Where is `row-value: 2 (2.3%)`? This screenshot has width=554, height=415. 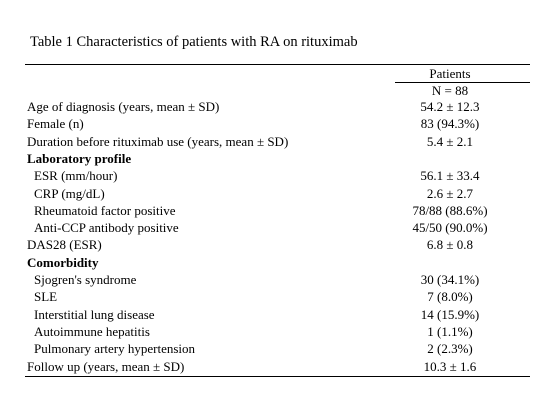 row-value: 2 (2.3%) is located at coordinates (450, 349).